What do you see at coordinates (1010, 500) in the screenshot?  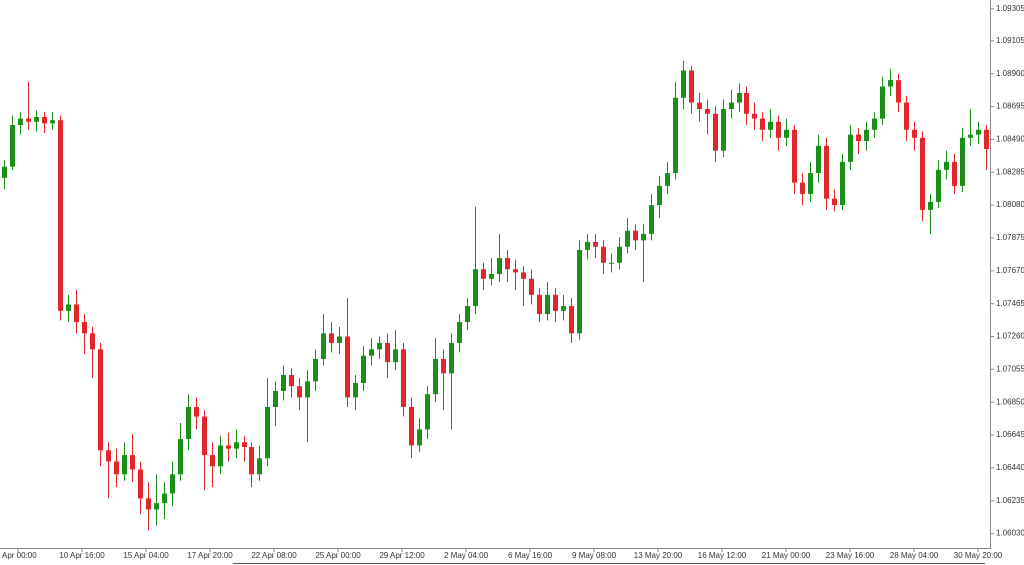 I see `y-tick-label: 1.06235` at bounding box center [1010, 500].